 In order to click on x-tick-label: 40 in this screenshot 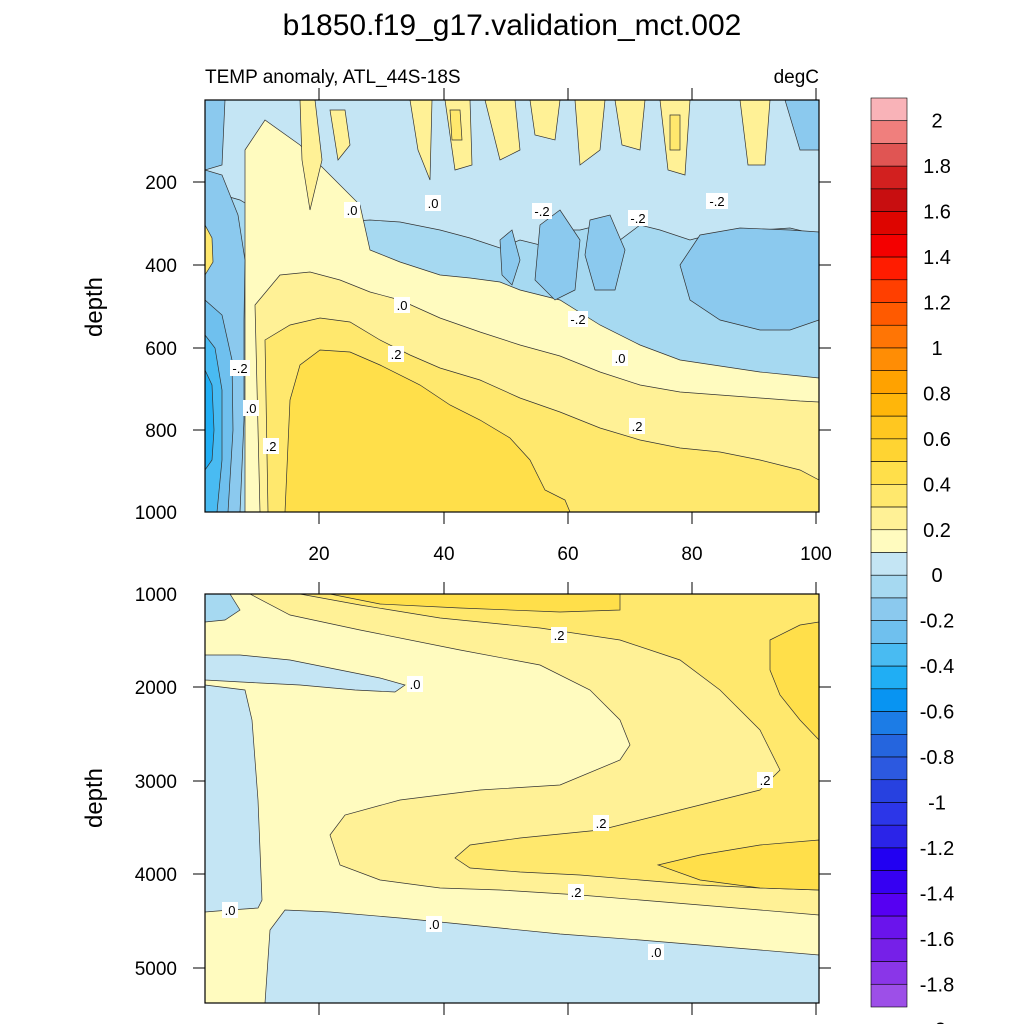, I will do `click(443, 554)`.